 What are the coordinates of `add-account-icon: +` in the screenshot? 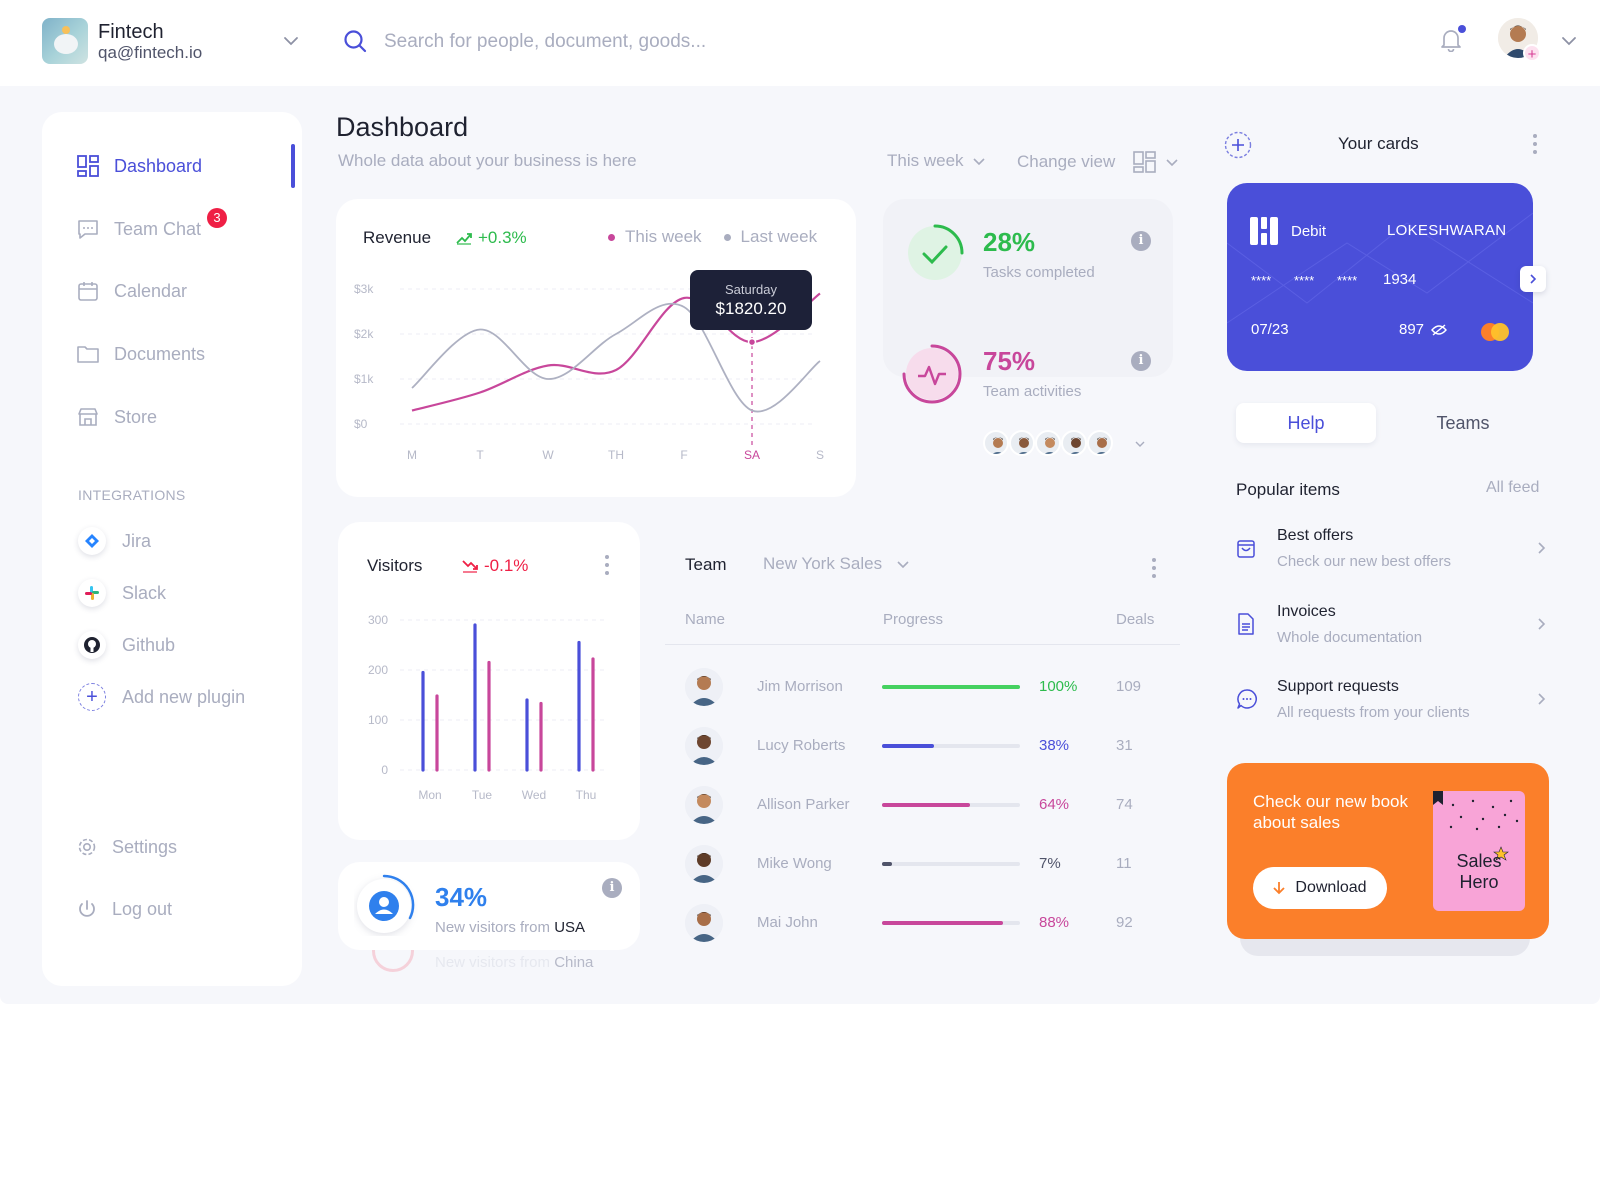 It's located at (1532, 53).